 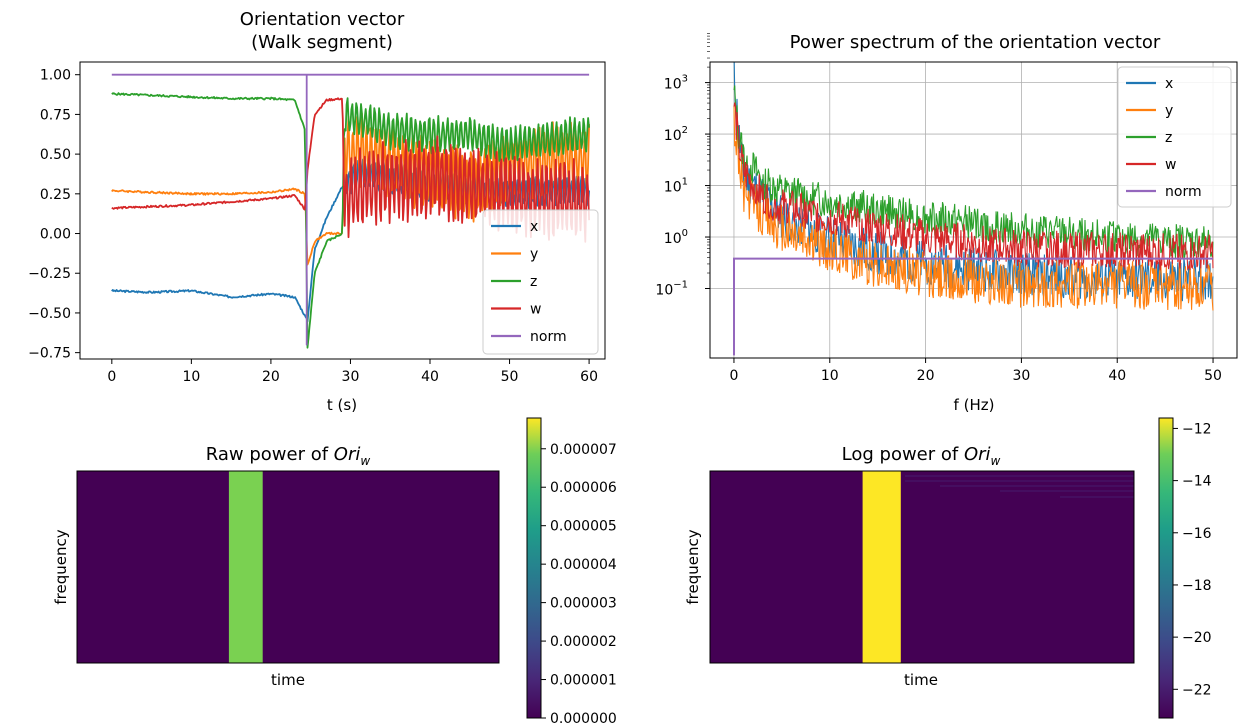 What do you see at coordinates (49, 274) in the screenshot?
I see `y-tick-label: −0.25` at bounding box center [49, 274].